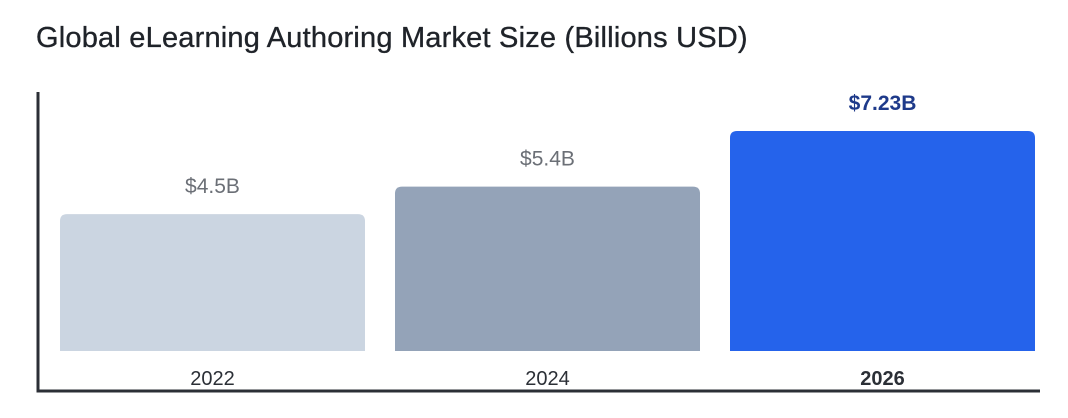 This screenshot has height=418, width=1068. What do you see at coordinates (882, 379) in the screenshot?
I see `x-tick-label-2026: 2026` at bounding box center [882, 379].